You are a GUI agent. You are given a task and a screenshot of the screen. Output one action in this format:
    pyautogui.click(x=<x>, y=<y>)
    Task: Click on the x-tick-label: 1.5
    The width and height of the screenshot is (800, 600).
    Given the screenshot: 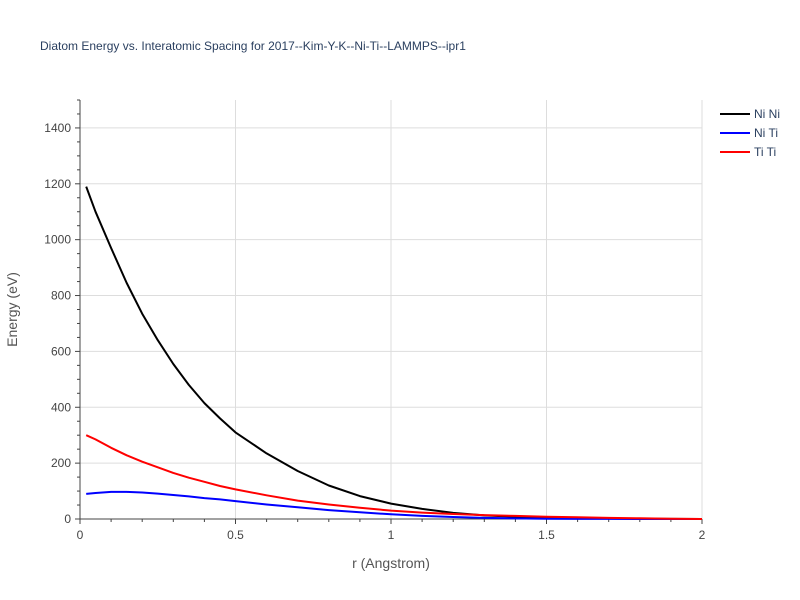 What is the action you would take?
    pyautogui.click(x=546, y=535)
    